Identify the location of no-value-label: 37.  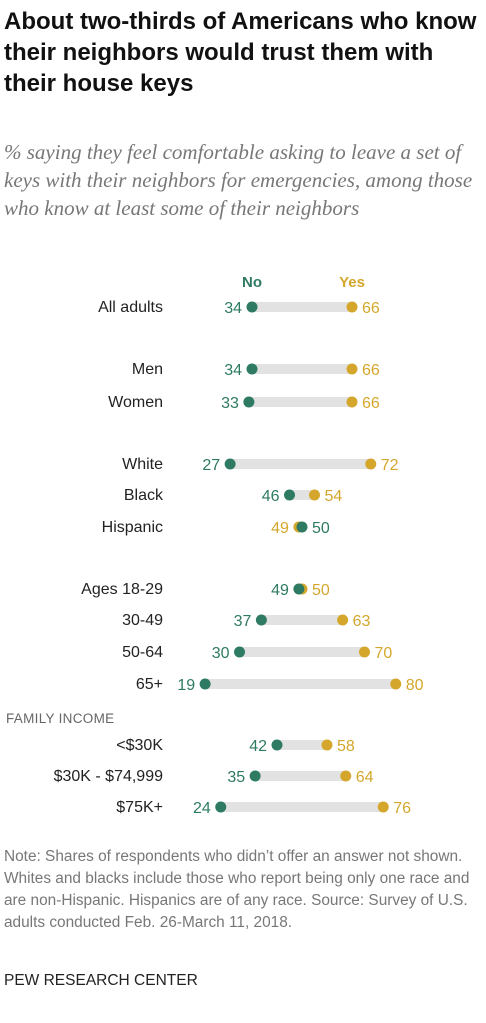
(243, 621).